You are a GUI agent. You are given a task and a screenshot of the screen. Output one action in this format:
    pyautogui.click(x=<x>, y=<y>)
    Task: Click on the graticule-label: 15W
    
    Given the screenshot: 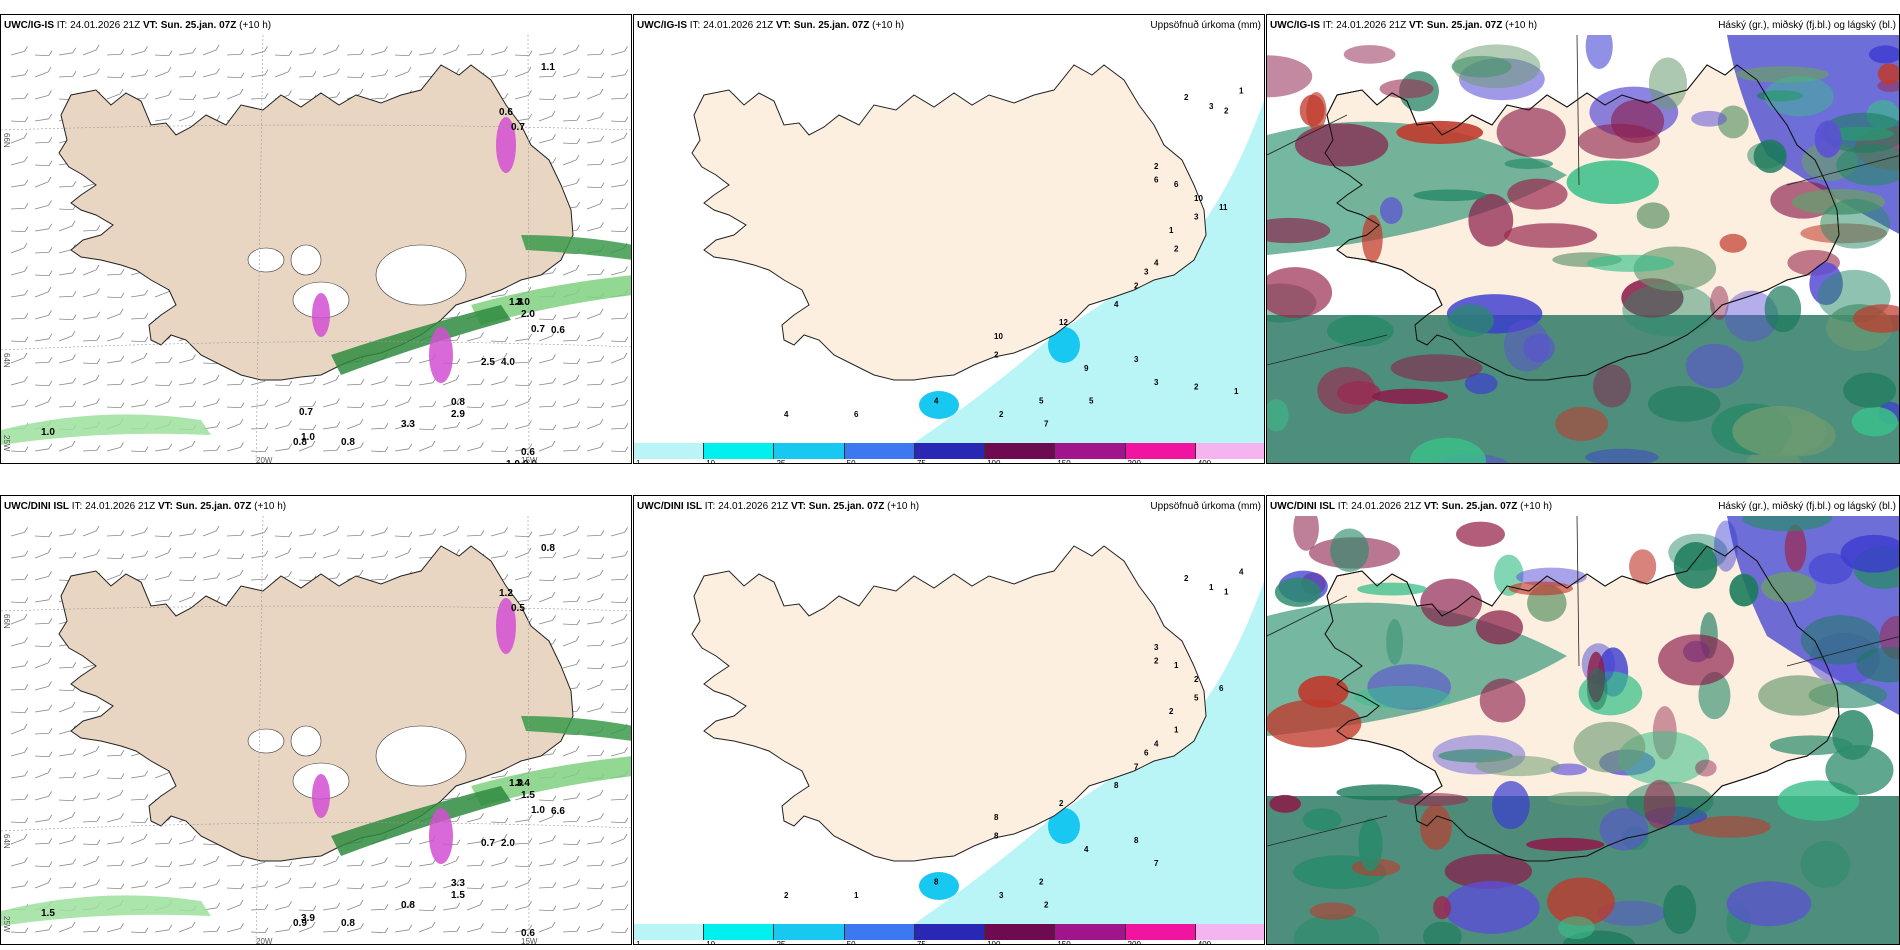 What is the action you would take?
    pyautogui.click(x=529, y=460)
    